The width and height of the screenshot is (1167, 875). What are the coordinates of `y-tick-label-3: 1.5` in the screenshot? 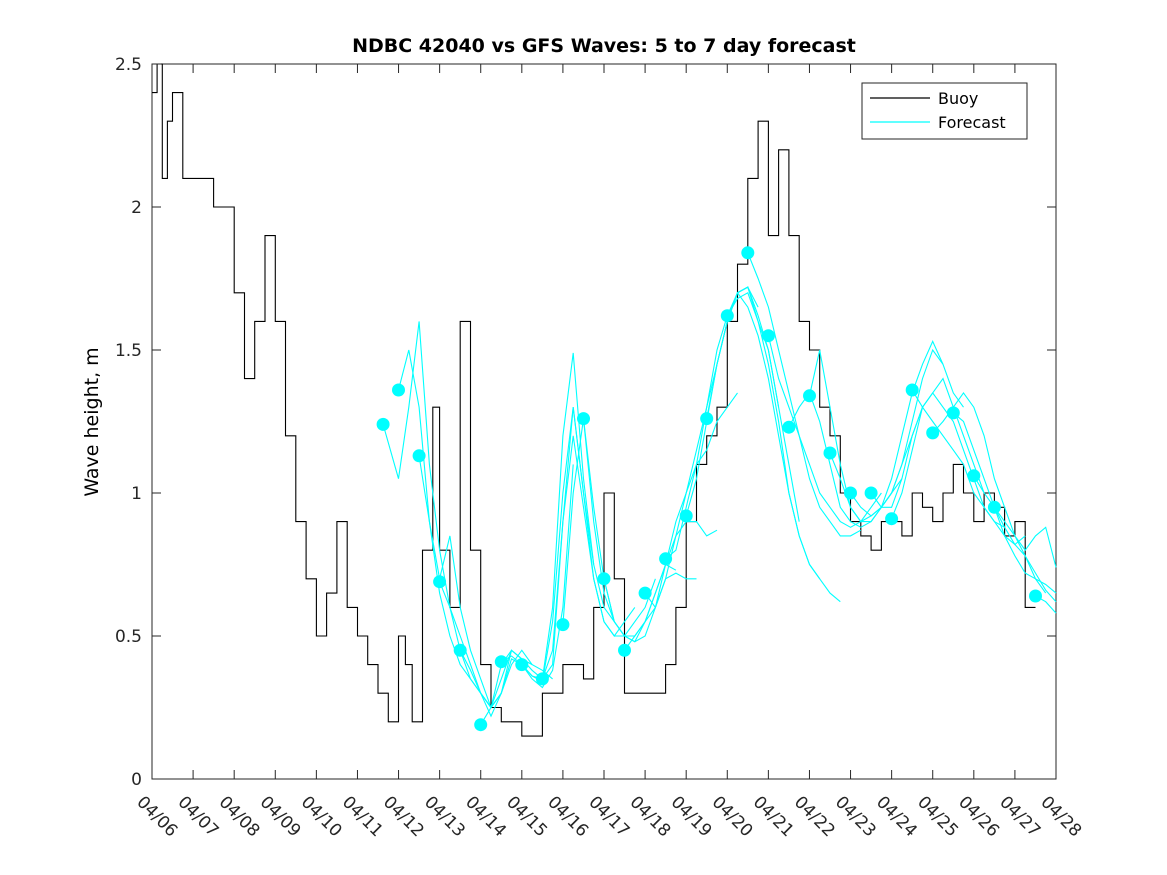 It's located at (128, 351).